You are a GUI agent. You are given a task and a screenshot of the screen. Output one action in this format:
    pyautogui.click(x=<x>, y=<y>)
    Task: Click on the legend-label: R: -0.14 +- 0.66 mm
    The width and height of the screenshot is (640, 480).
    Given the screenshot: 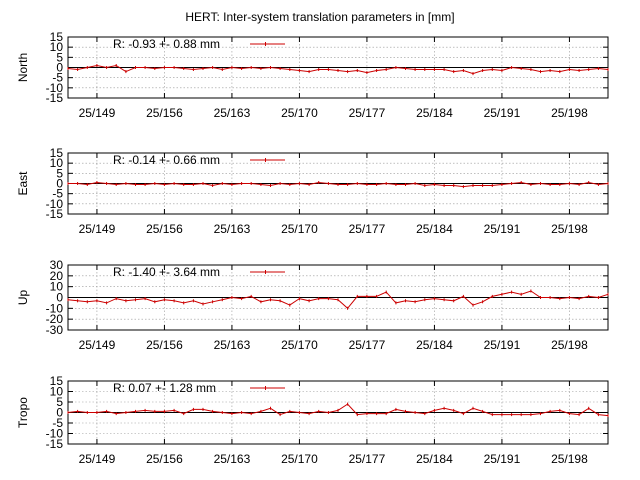 What is the action you would take?
    pyautogui.click(x=166, y=160)
    